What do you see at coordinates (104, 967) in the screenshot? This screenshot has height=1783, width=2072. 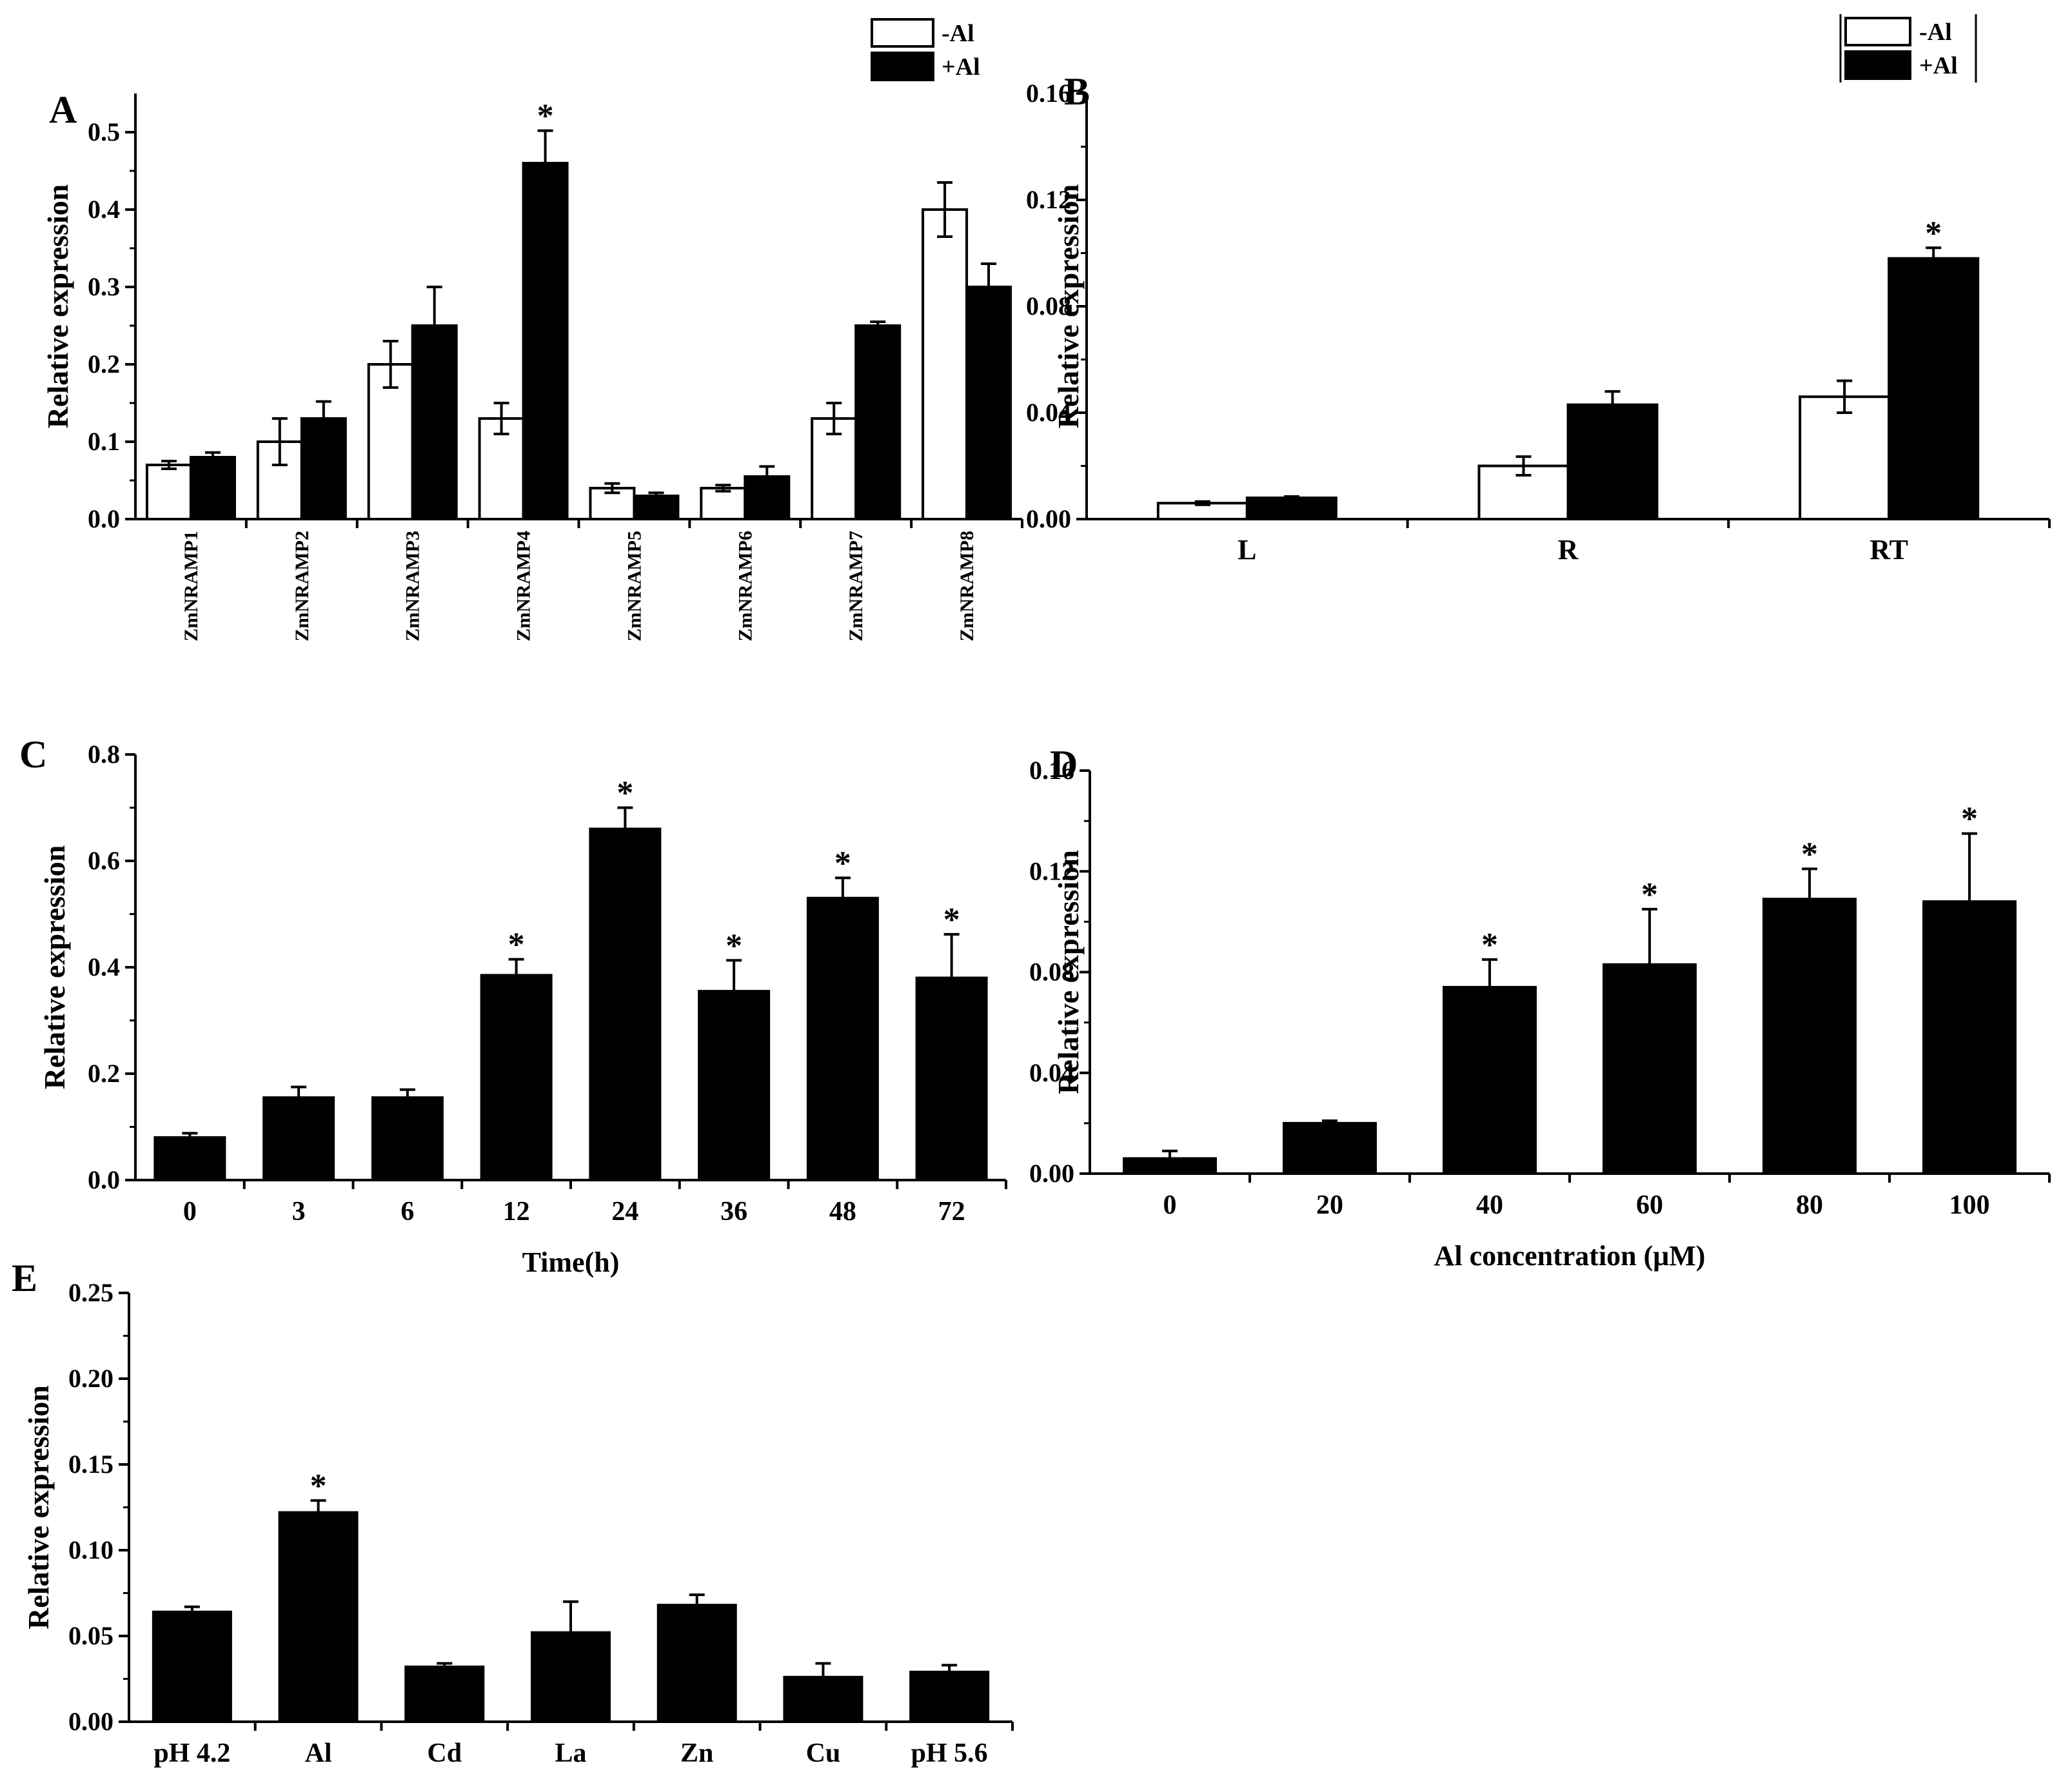 I see `panel-c-y-tick-label: 0.4` at bounding box center [104, 967].